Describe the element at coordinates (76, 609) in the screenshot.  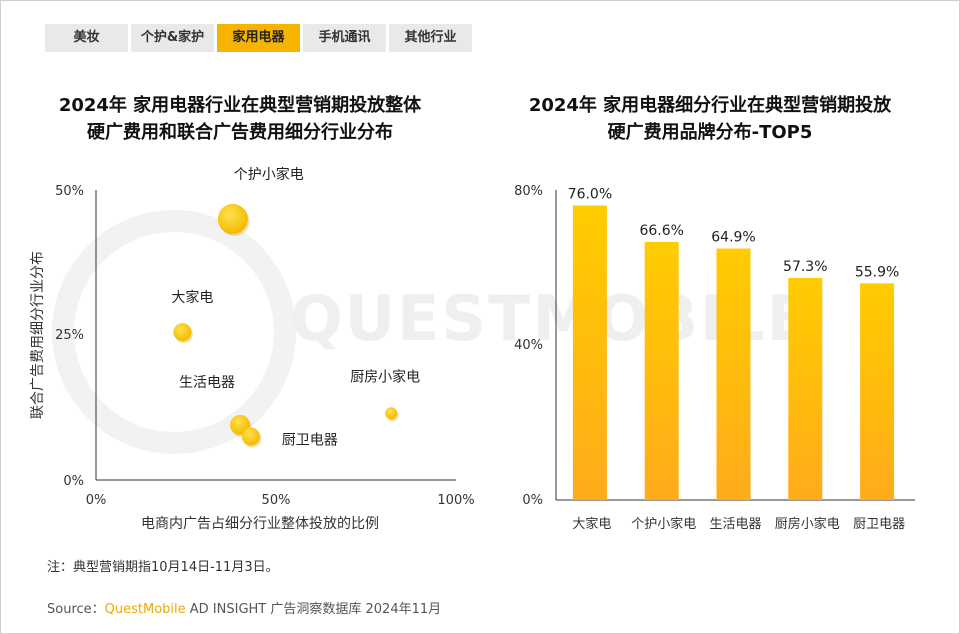
I see `source-prefix: Source：` at that location.